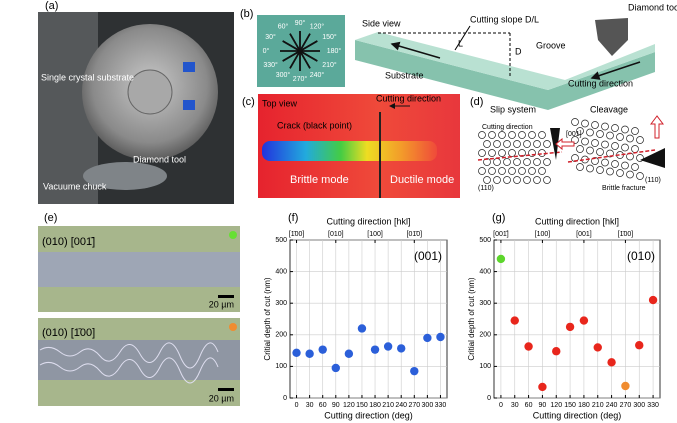 The width and height of the screenshot is (677, 423). I want to click on annotation: Groove, so click(551, 45).